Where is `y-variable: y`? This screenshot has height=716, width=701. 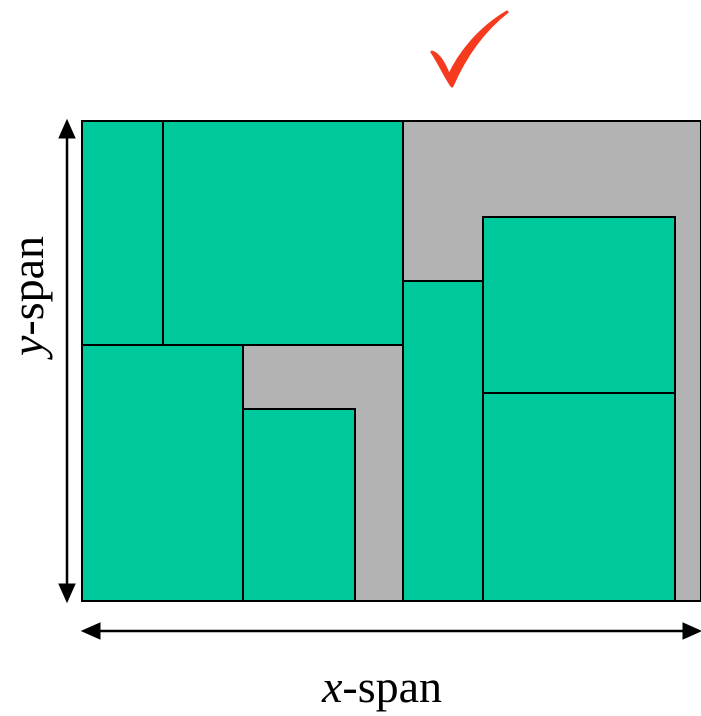 y-variable: y is located at coordinates (27, 346).